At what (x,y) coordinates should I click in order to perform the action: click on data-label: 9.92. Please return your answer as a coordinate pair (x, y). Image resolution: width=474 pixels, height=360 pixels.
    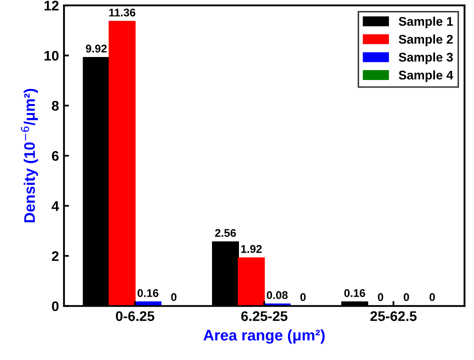
    Looking at the image, I should click on (96, 48).